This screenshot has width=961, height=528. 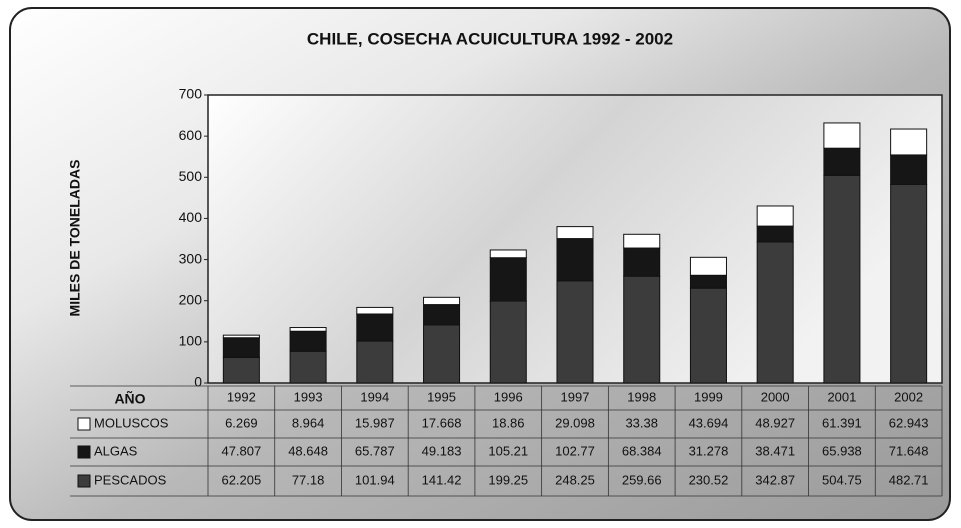 What do you see at coordinates (775, 422) in the screenshot?
I see `table-cell: 48.927` at bounding box center [775, 422].